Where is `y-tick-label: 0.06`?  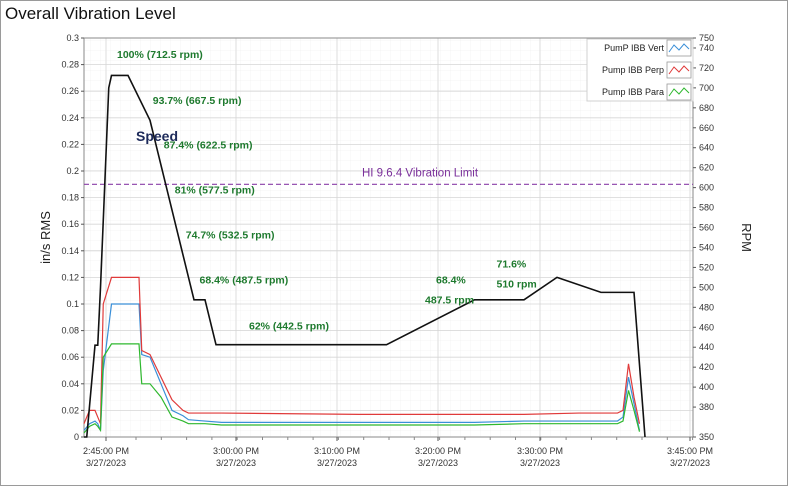
y-tick-label: 0.06 is located at coordinates (70, 357).